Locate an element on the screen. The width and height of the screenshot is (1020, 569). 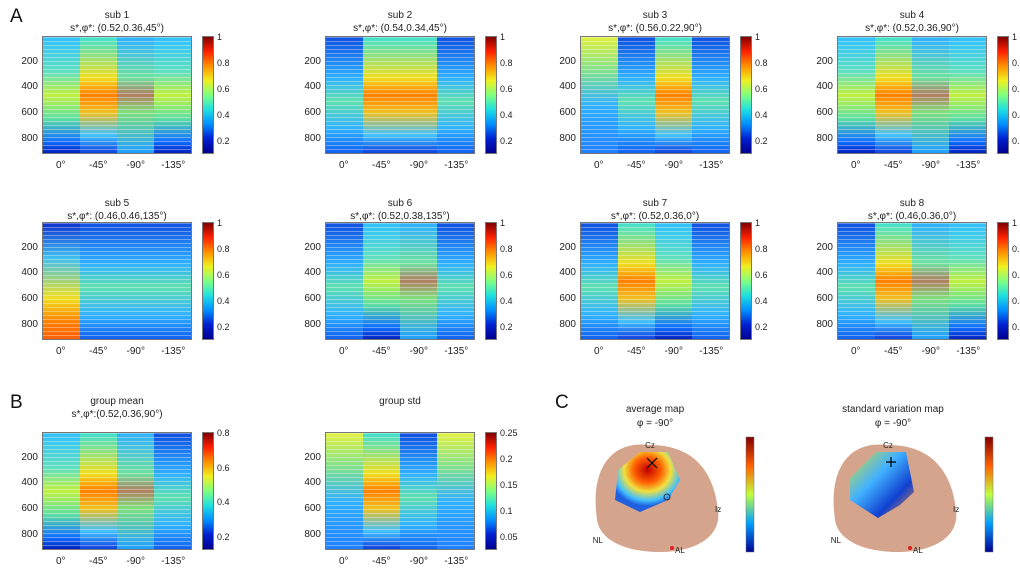
plot-subtitle: s*,φ*: (0.54,0.34,45°) is located at coordinates (400, 28).